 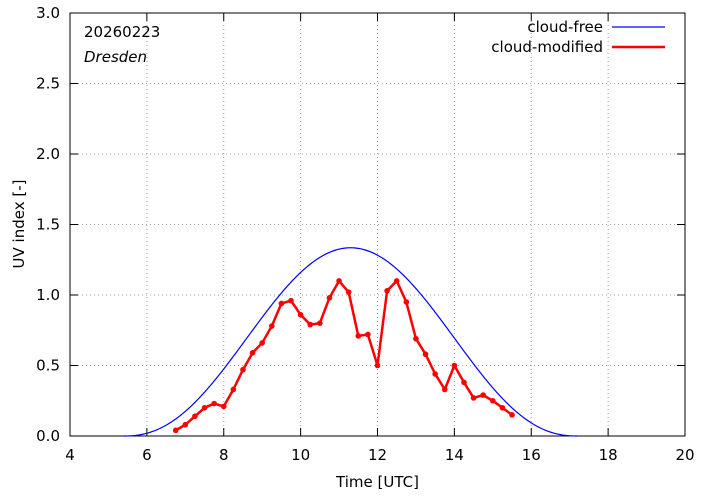 I want to click on x-tick-label: 10, so click(x=300, y=455).